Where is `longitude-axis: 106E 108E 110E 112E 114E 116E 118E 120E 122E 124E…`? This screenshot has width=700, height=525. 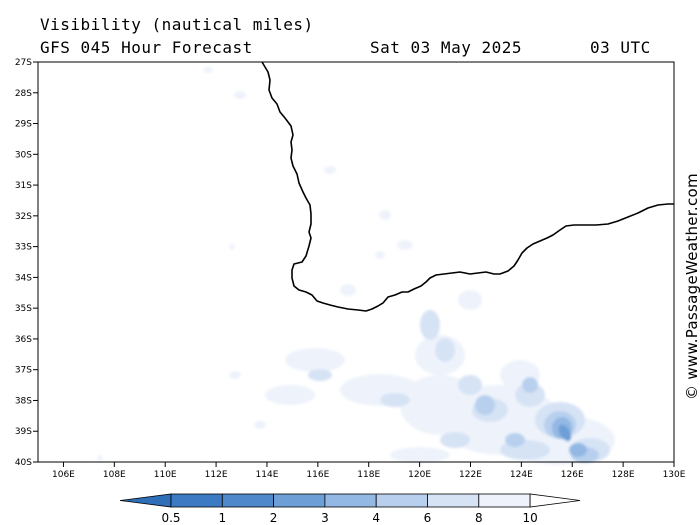
longitude-axis: 106E 108E 110E 112E 114E 116E 118E 120E 122E 124E… is located at coordinates (369, 471).